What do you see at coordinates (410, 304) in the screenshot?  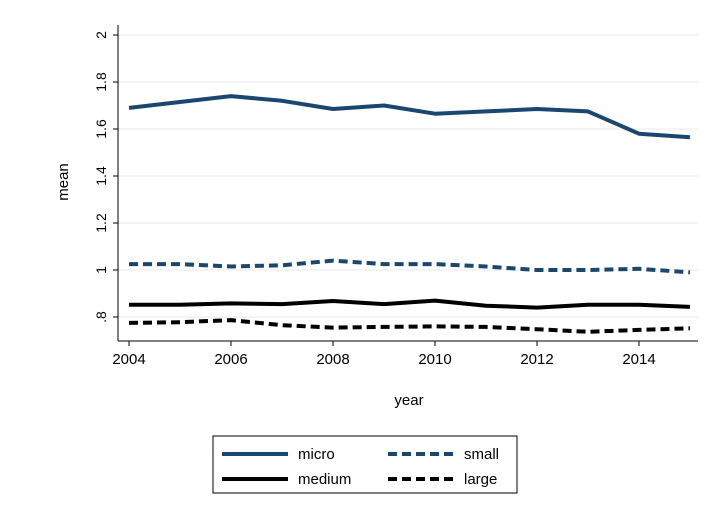 I see `series-line-medium` at bounding box center [410, 304].